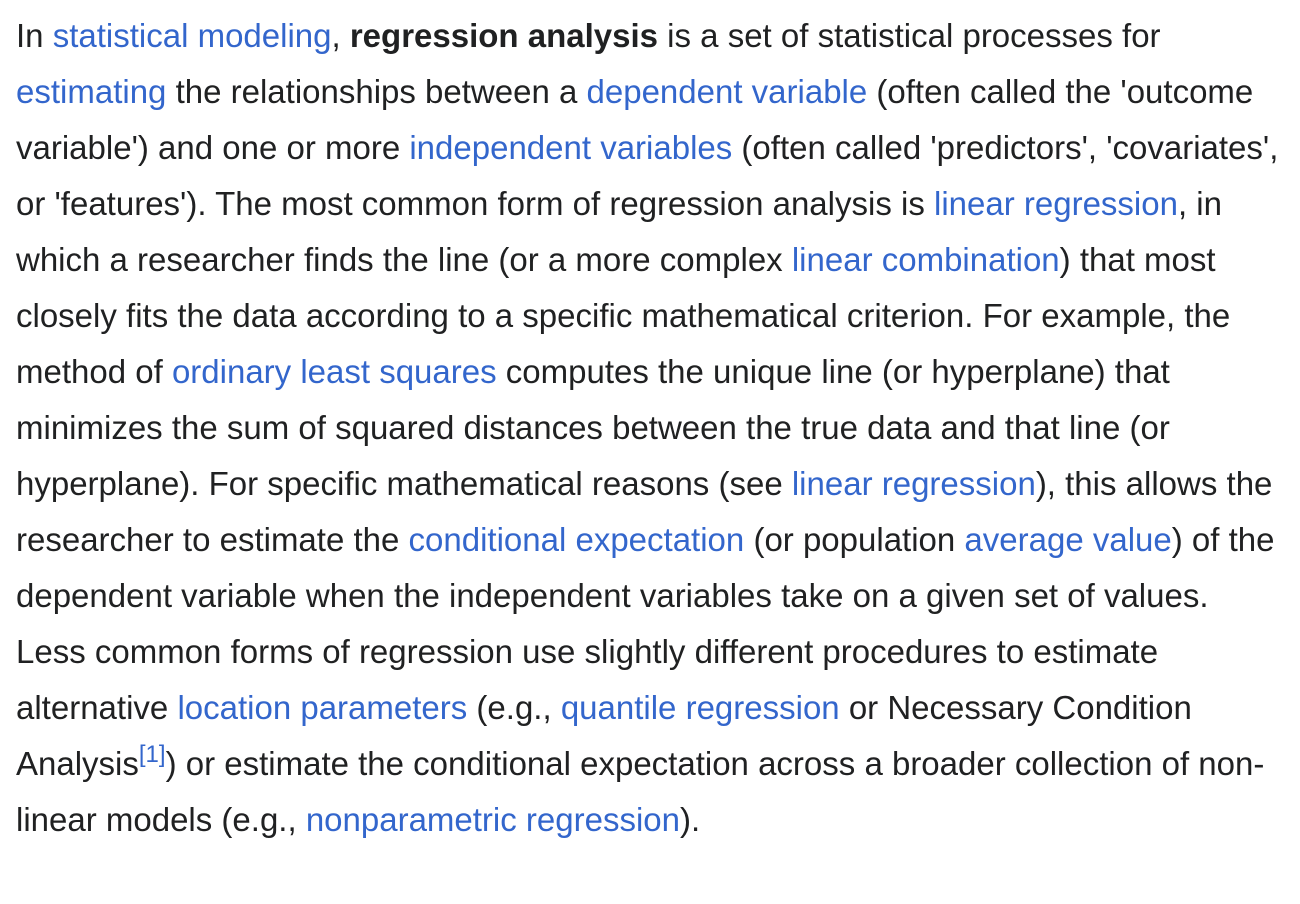  What do you see at coordinates (690, 819) in the screenshot?
I see `text-span: ).` at bounding box center [690, 819].